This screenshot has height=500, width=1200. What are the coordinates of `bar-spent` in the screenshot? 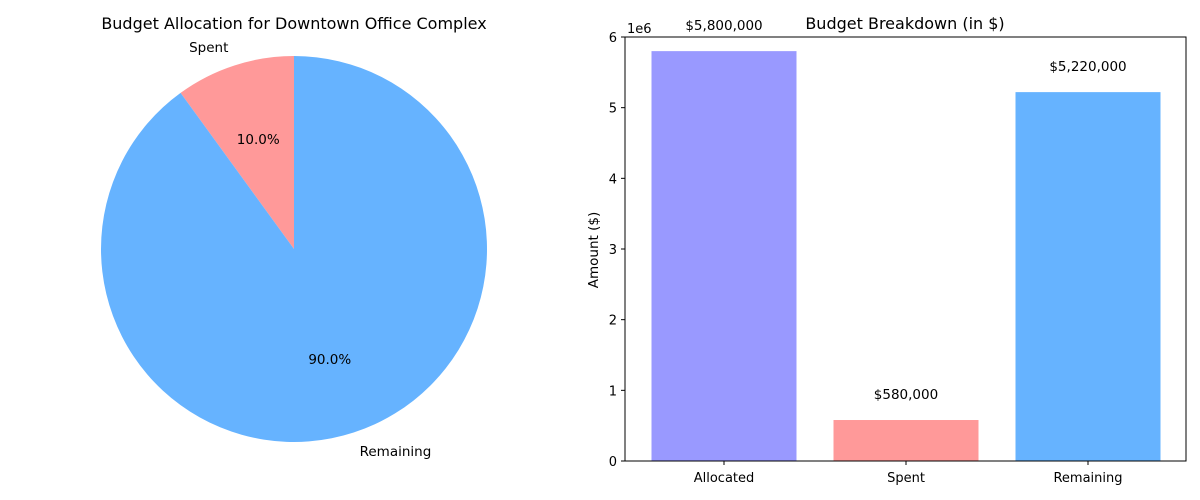 It's located at (906, 440).